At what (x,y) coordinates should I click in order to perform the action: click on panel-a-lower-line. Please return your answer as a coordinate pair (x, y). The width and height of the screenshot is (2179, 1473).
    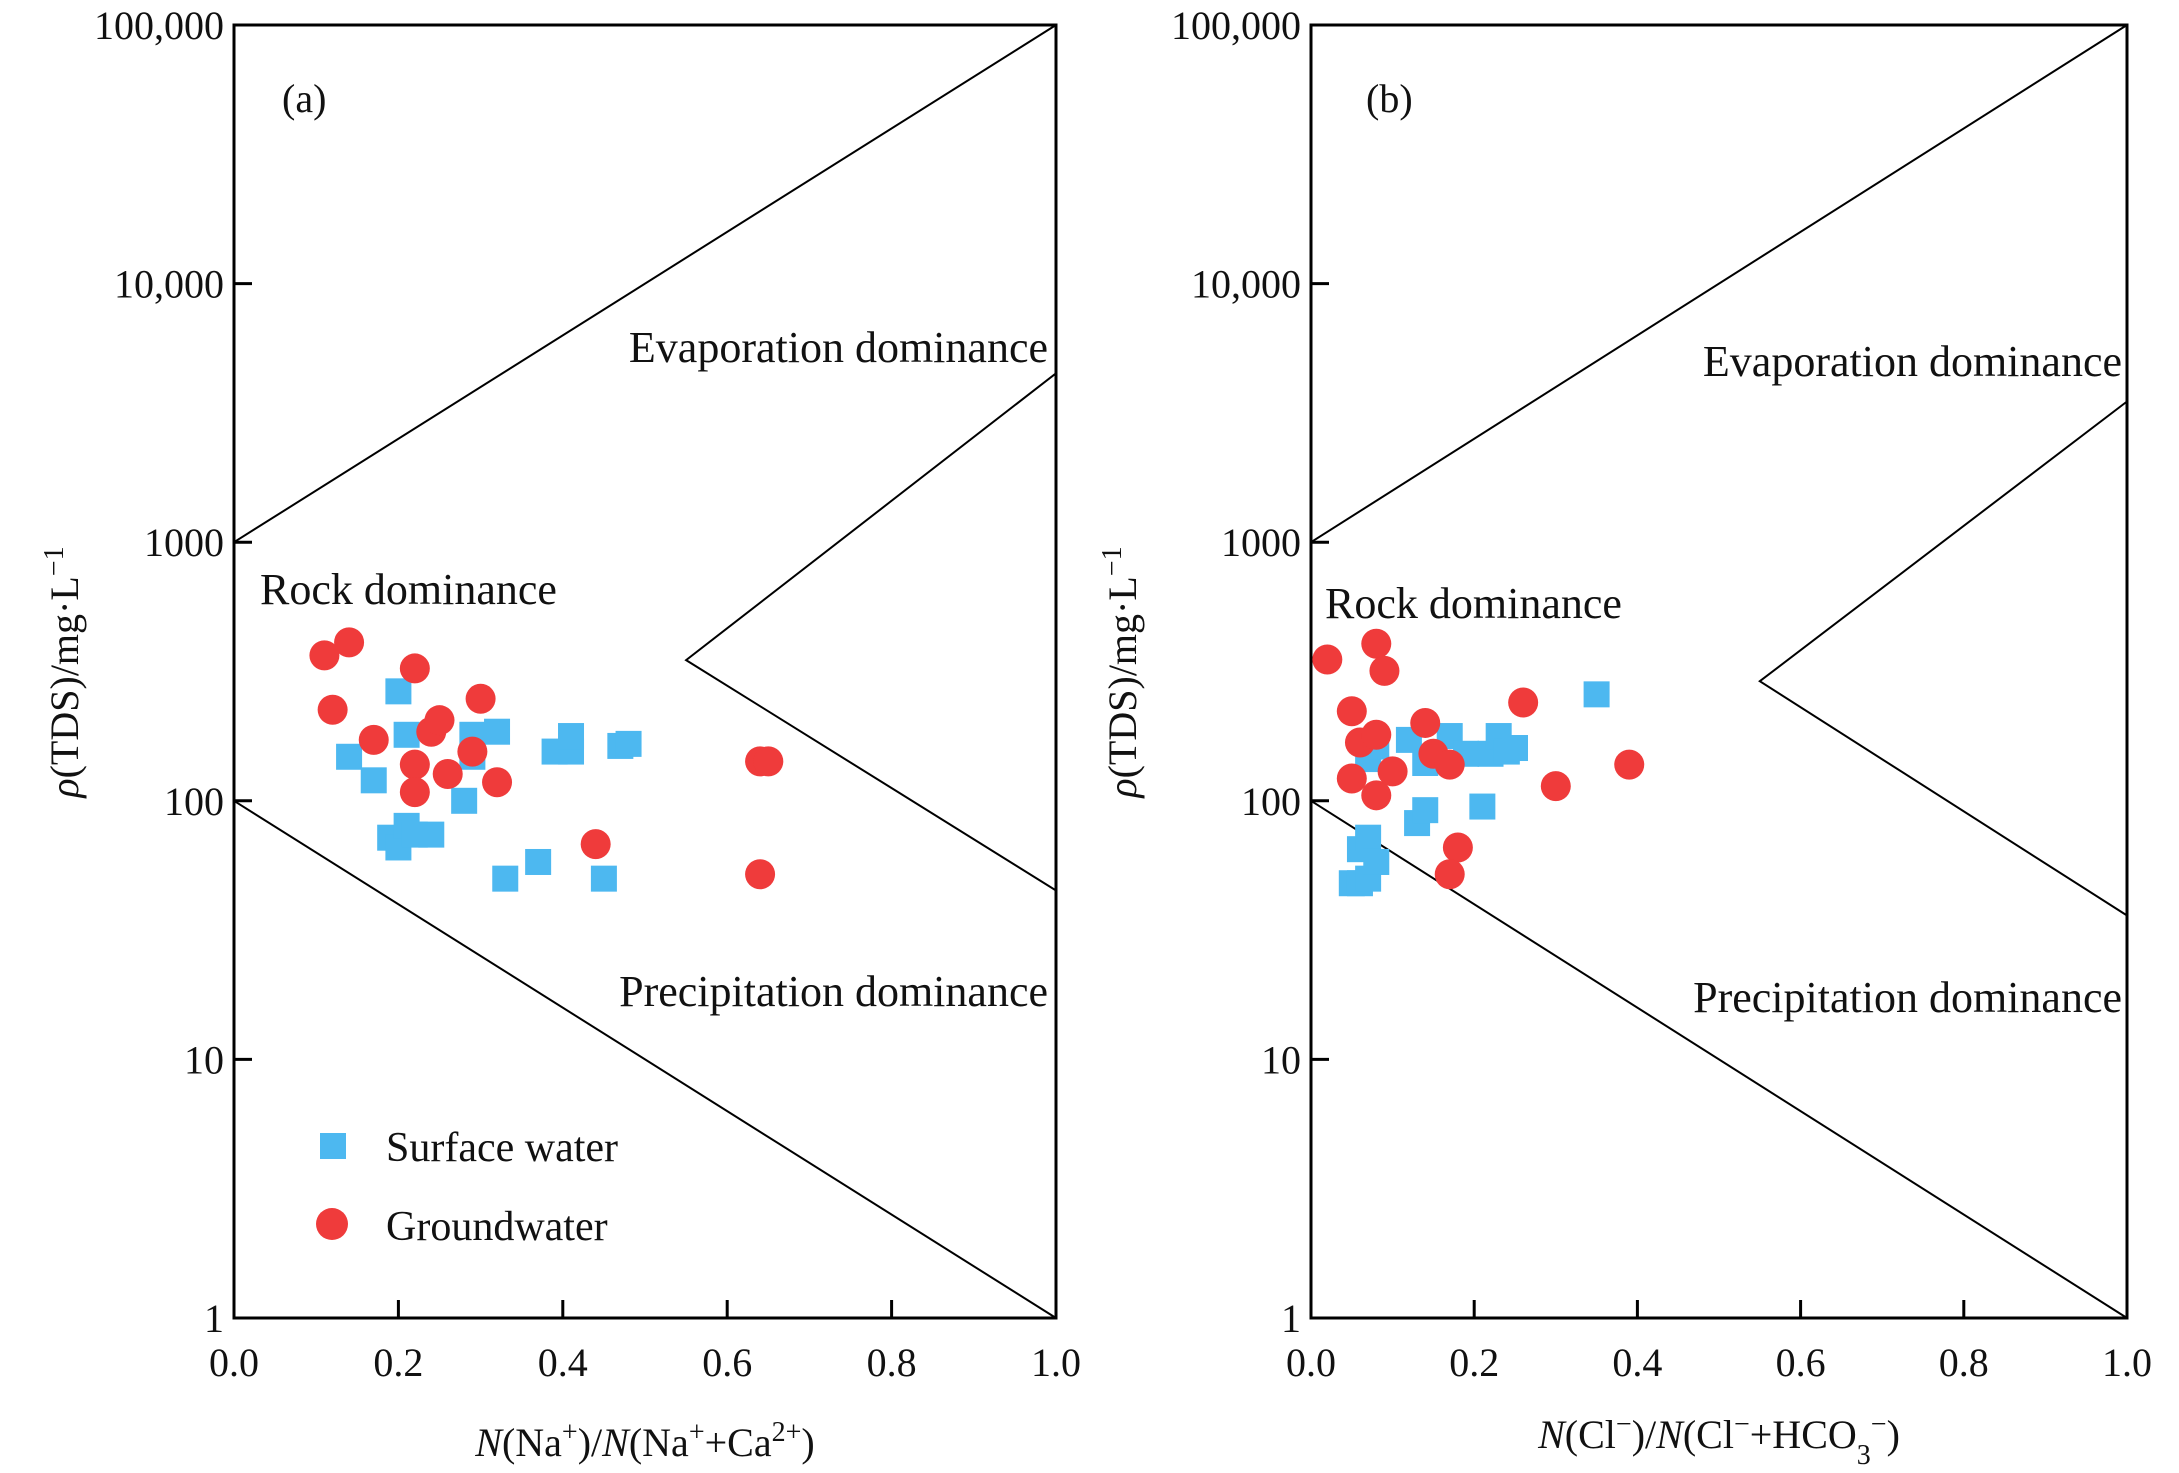
    Looking at the image, I should click on (645, 1059).